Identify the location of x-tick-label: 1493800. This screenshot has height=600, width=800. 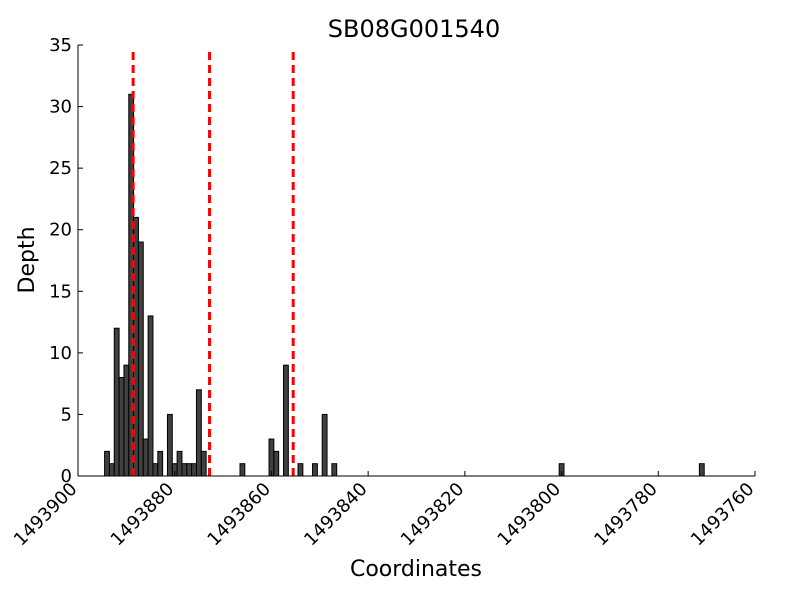
(530, 515).